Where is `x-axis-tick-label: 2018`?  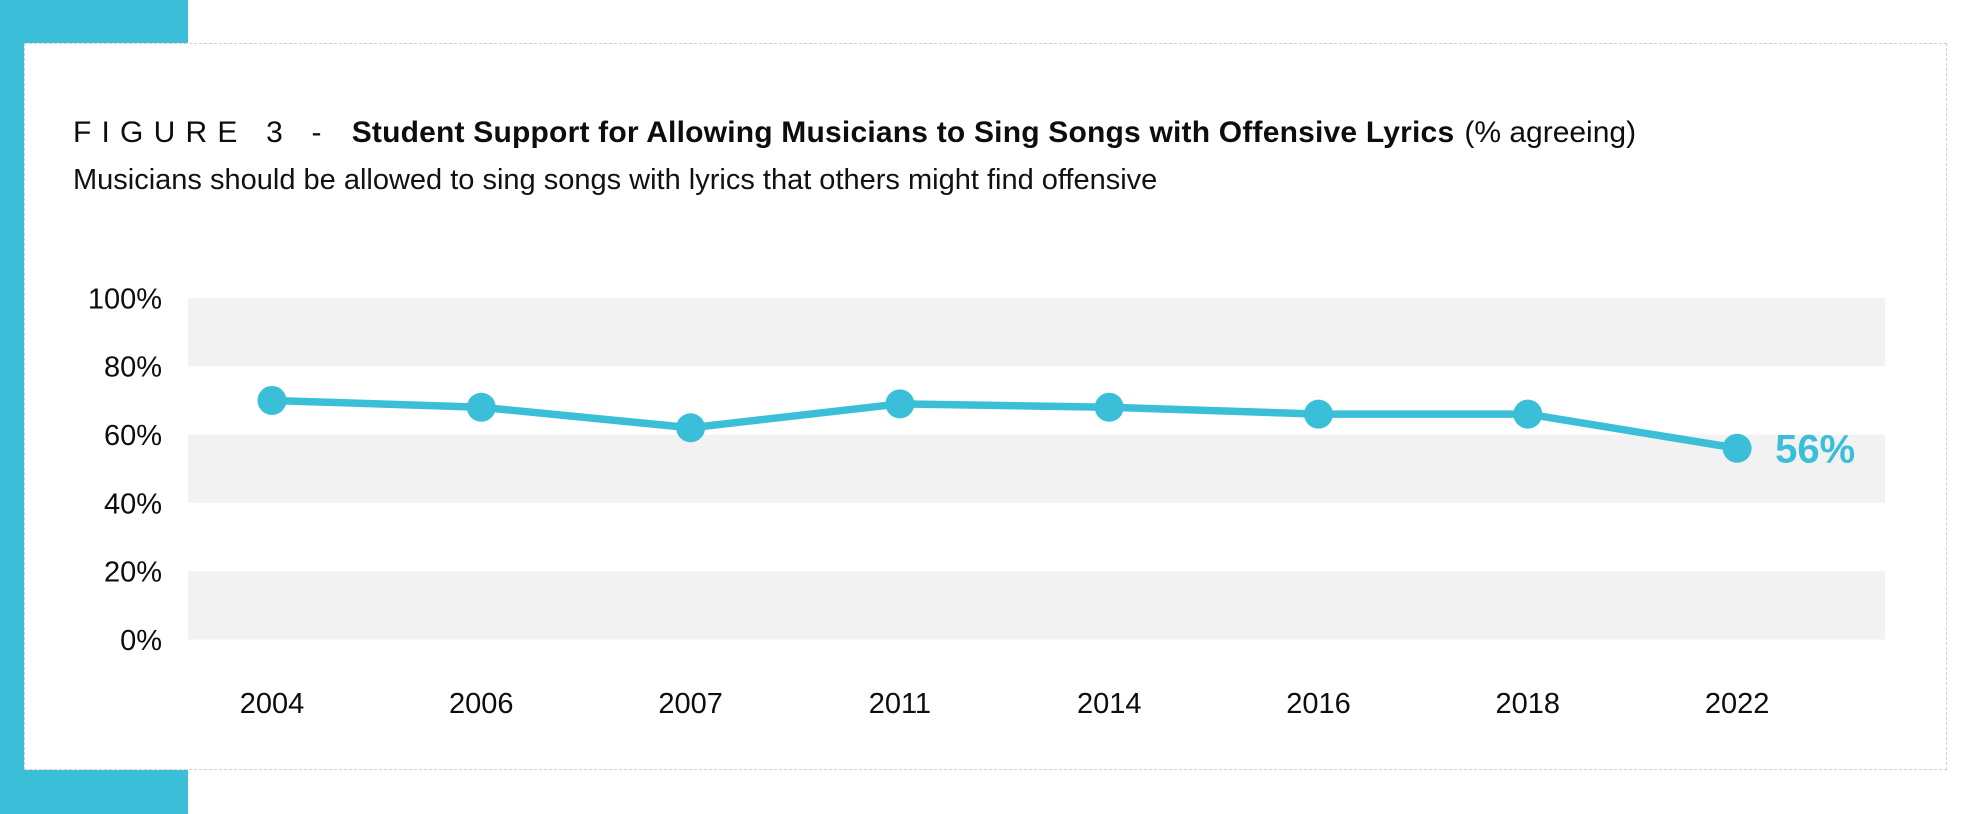
x-axis-tick-label: 2018 is located at coordinates (1528, 704).